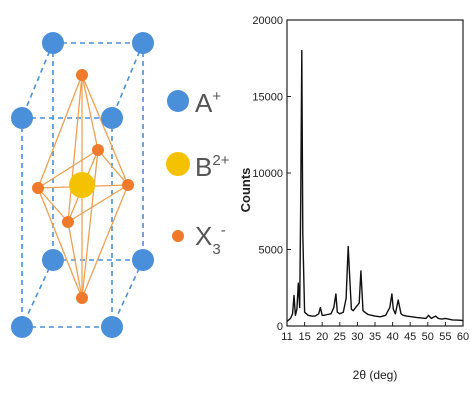 The image size is (470, 395). I want to click on y-tick-label: 5000, so click(271, 251).